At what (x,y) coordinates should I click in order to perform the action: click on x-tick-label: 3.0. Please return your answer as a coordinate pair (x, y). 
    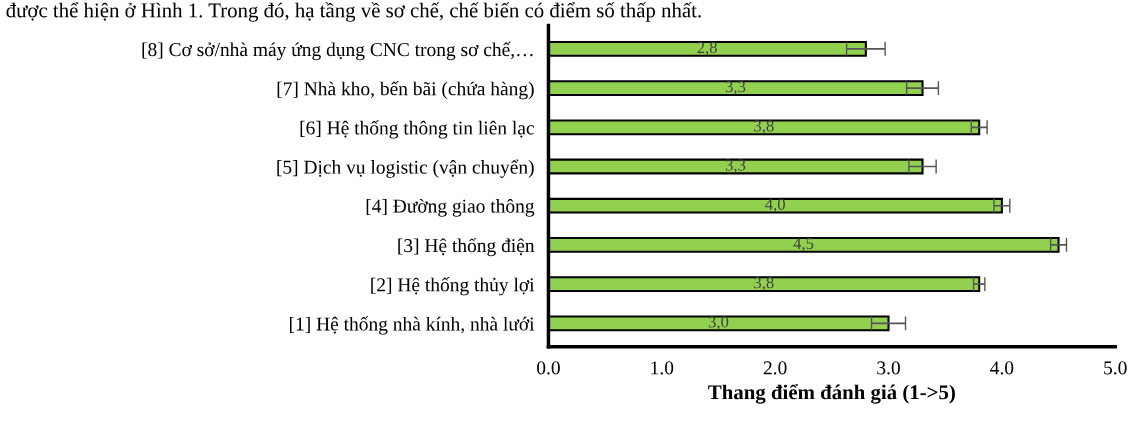
    Looking at the image, I should click on (888, 368).